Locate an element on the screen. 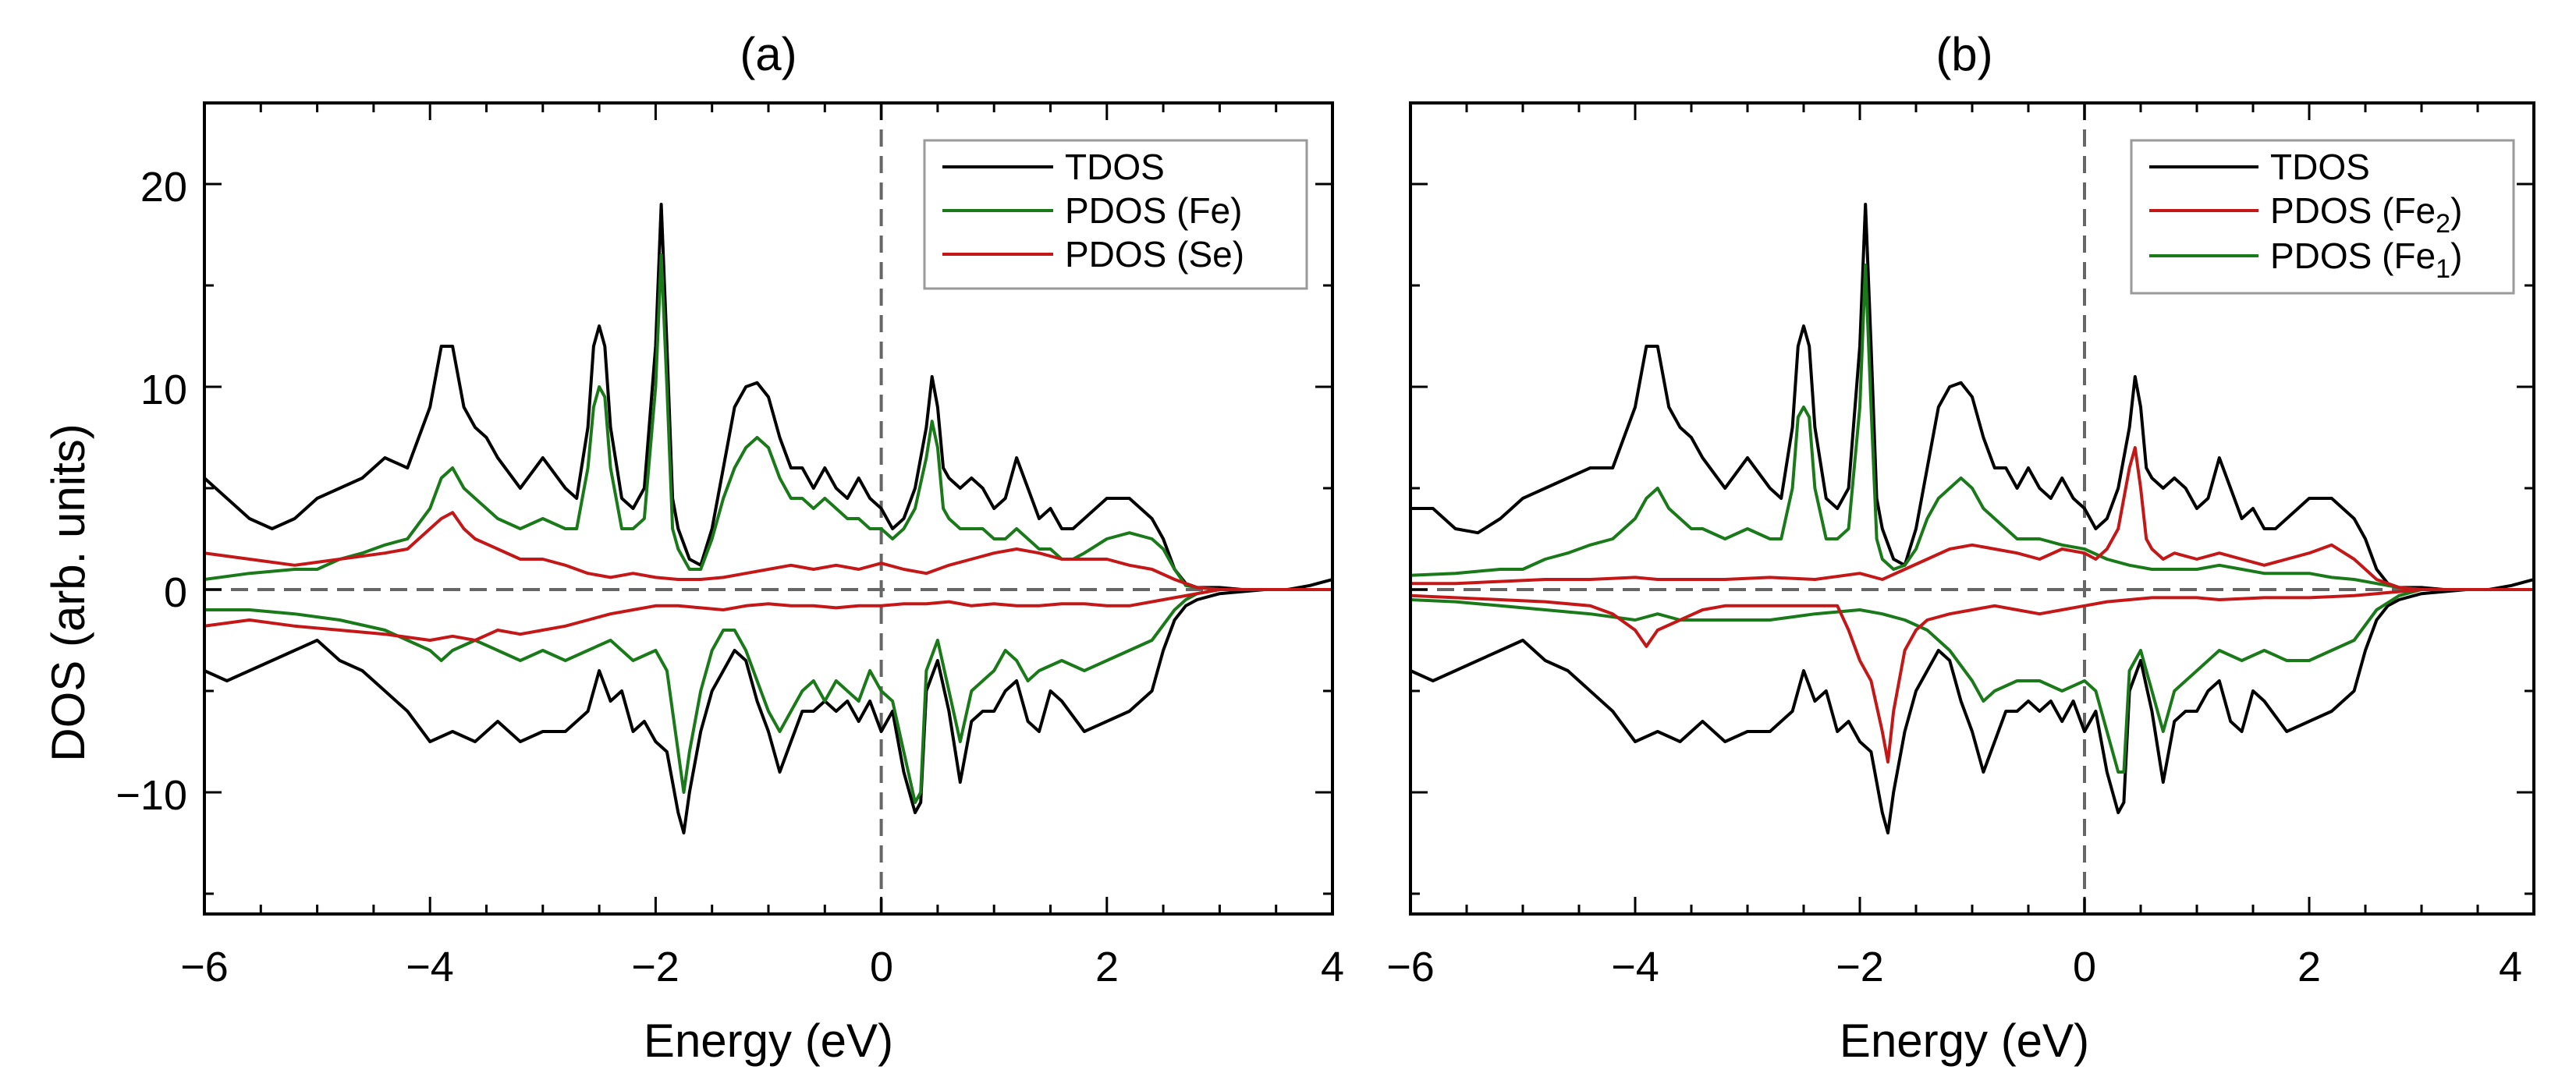 The image size is (2576, 1084). series-line-pdos-fe2-up is located at coordinates (1972, 518).